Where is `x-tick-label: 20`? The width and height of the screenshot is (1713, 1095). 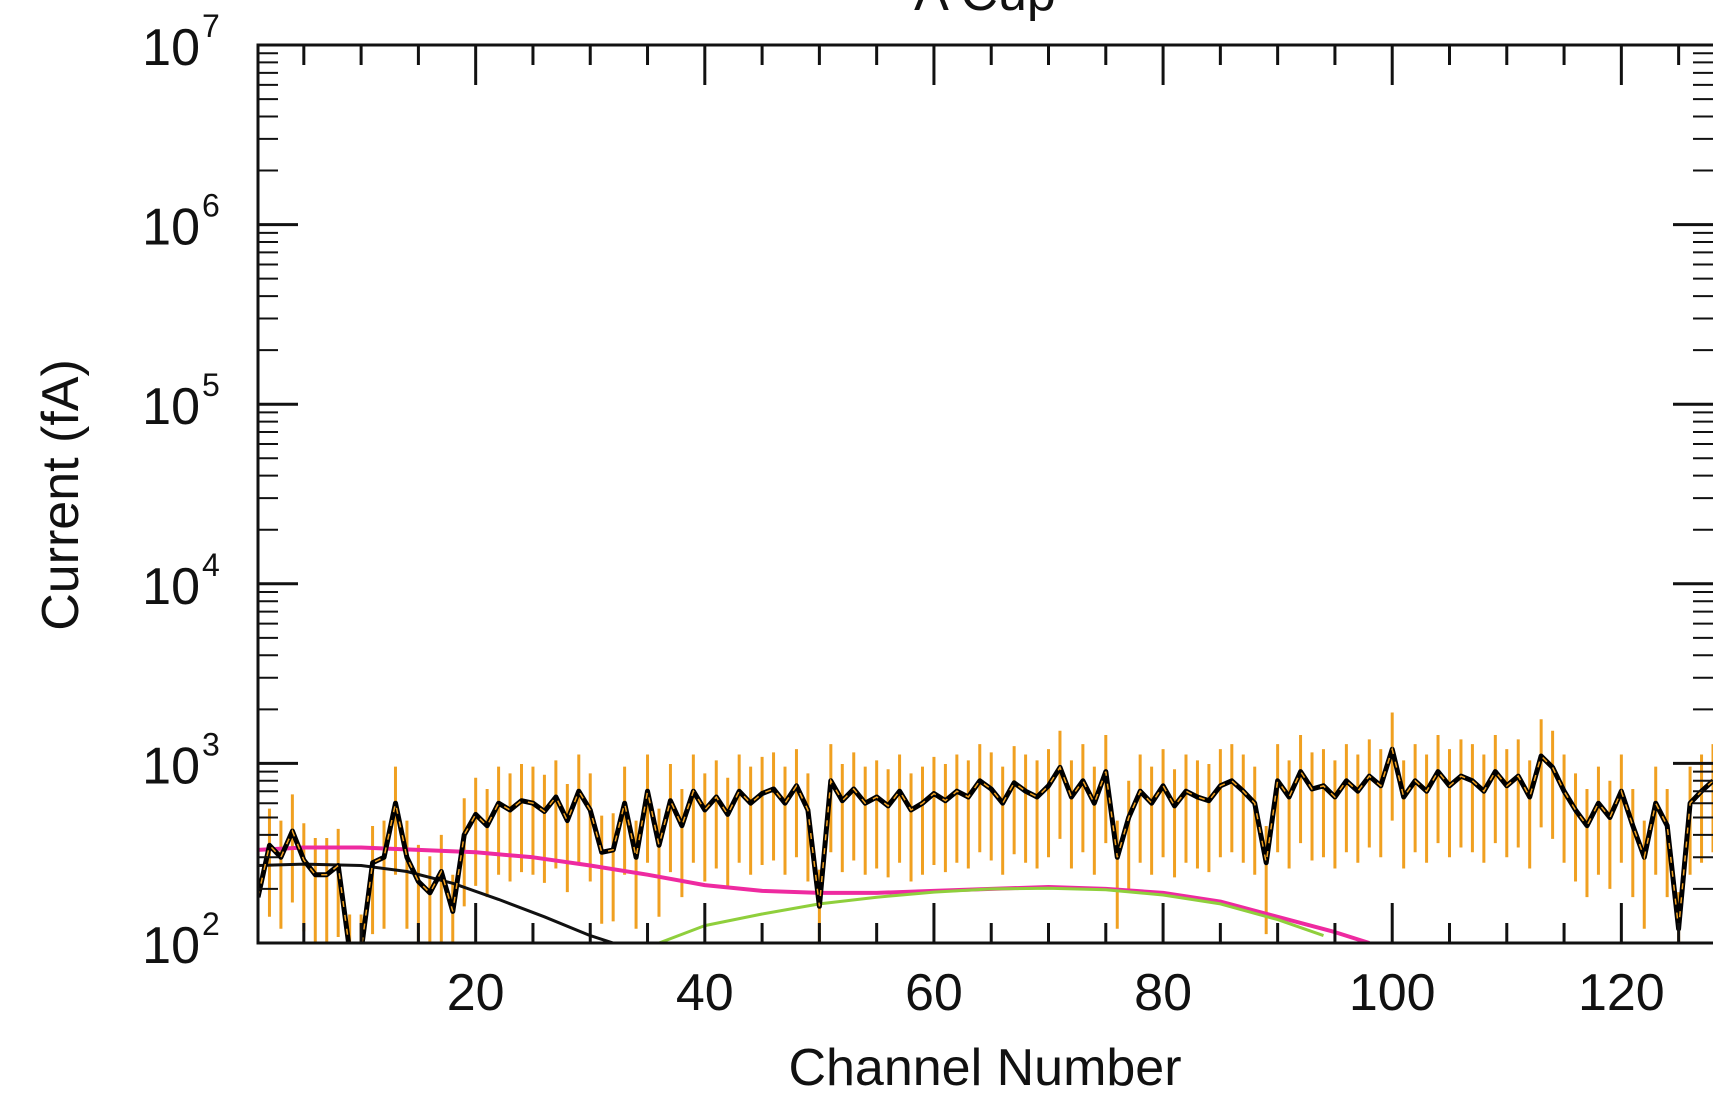
x-tick-label: 20 is located at coordinates (476, 993).